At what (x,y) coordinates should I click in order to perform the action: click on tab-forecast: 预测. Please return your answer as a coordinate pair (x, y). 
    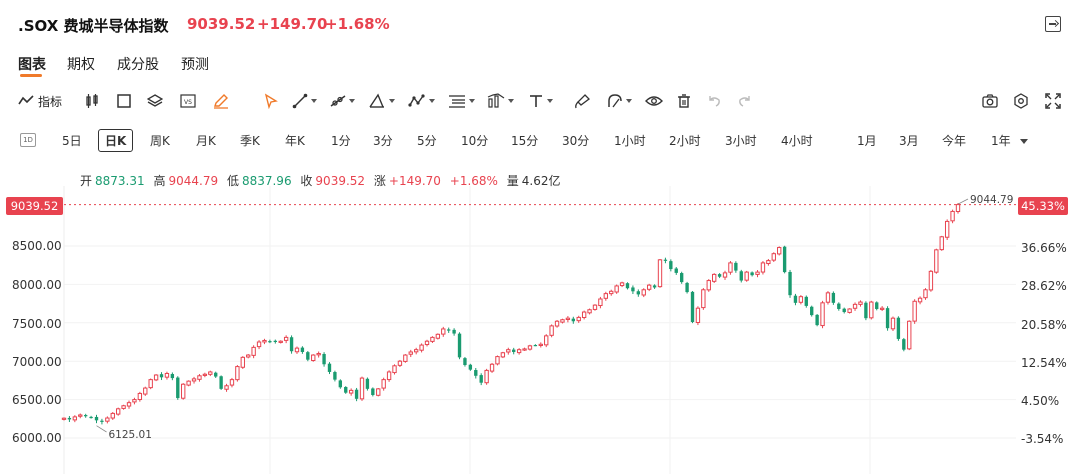
    Looking at the image, I should click on (195, 65).